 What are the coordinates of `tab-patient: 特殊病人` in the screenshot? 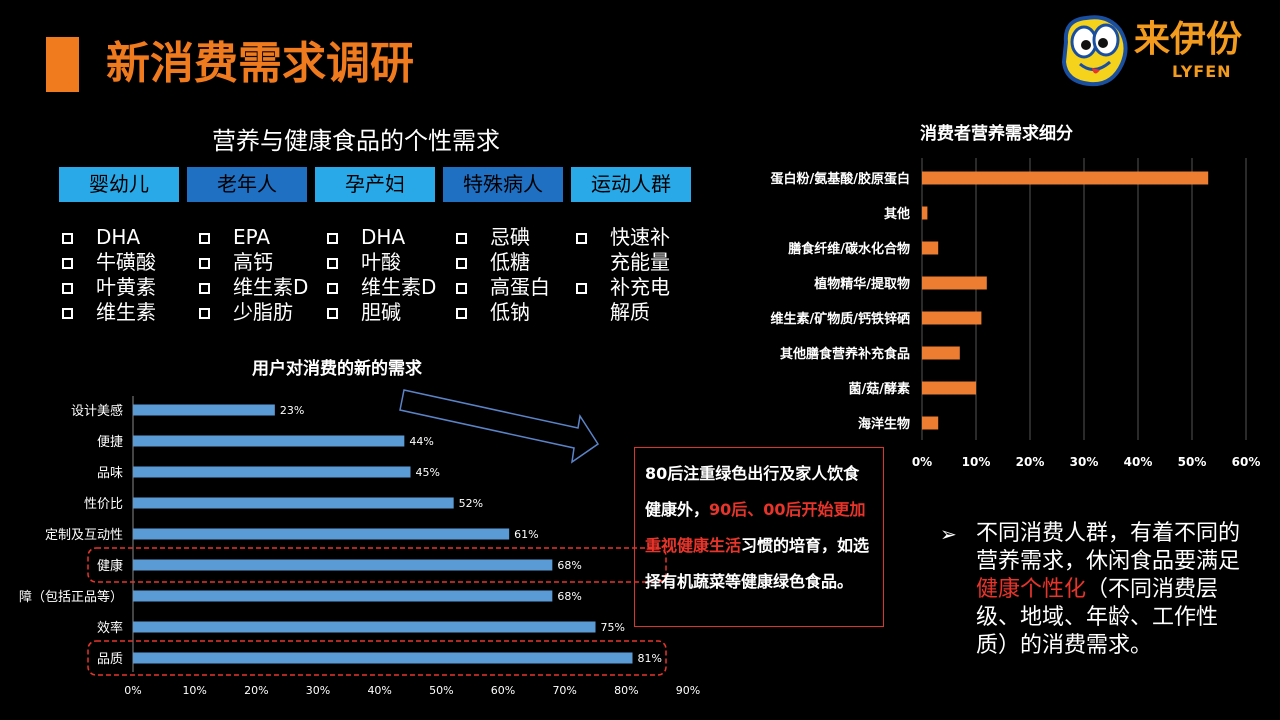 It's located at (503, 184).